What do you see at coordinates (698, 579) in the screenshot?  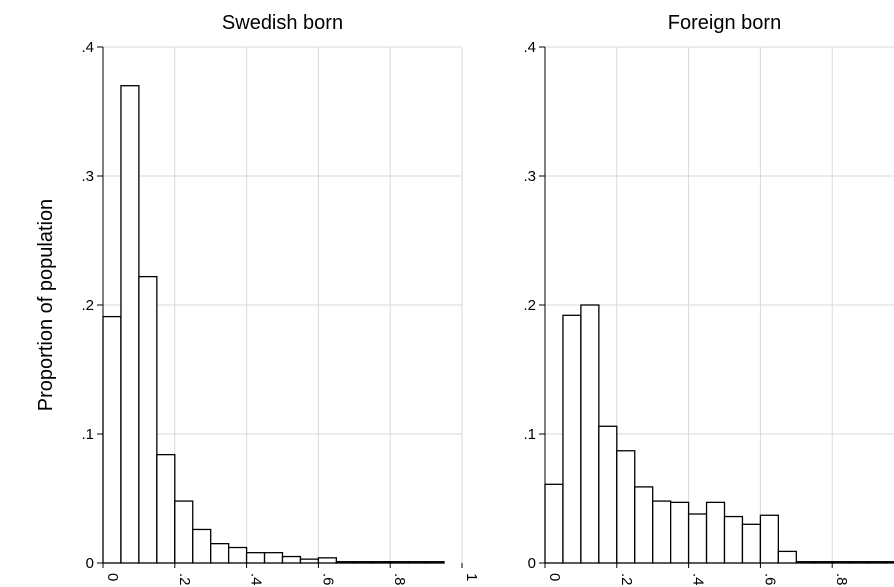 I see `panel-2-x-tick-label: .4` at bounding box center [698, 579].